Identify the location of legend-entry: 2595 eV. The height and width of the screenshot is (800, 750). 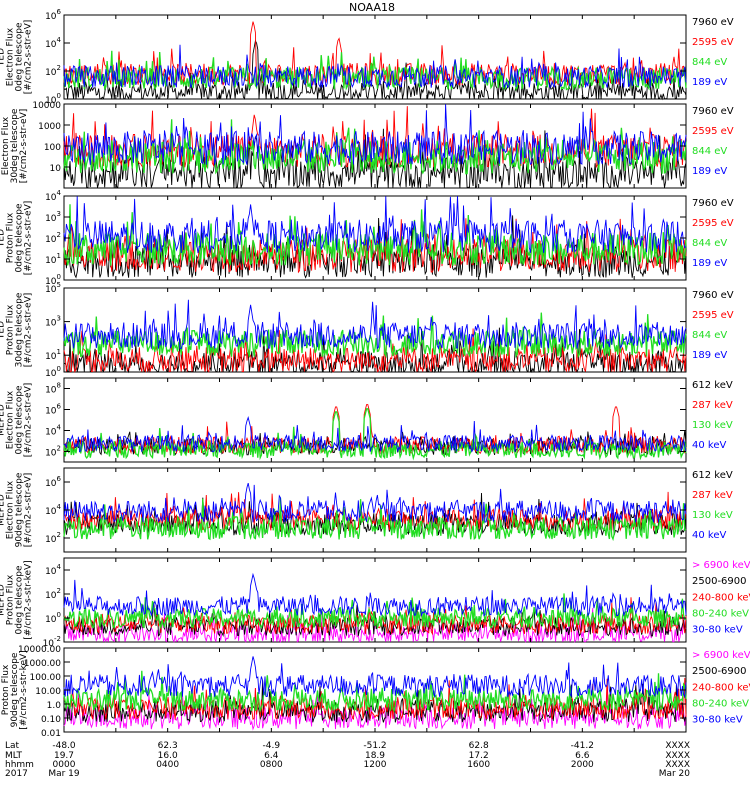
(713, 42).